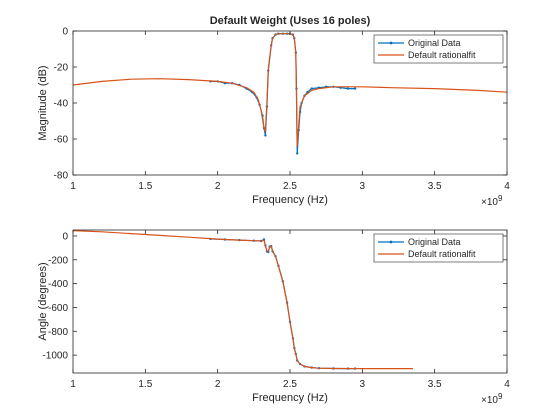  Describe the element at coordinates (61, 104) in the screenshot. I see `y-tick-label: -40` at that location.